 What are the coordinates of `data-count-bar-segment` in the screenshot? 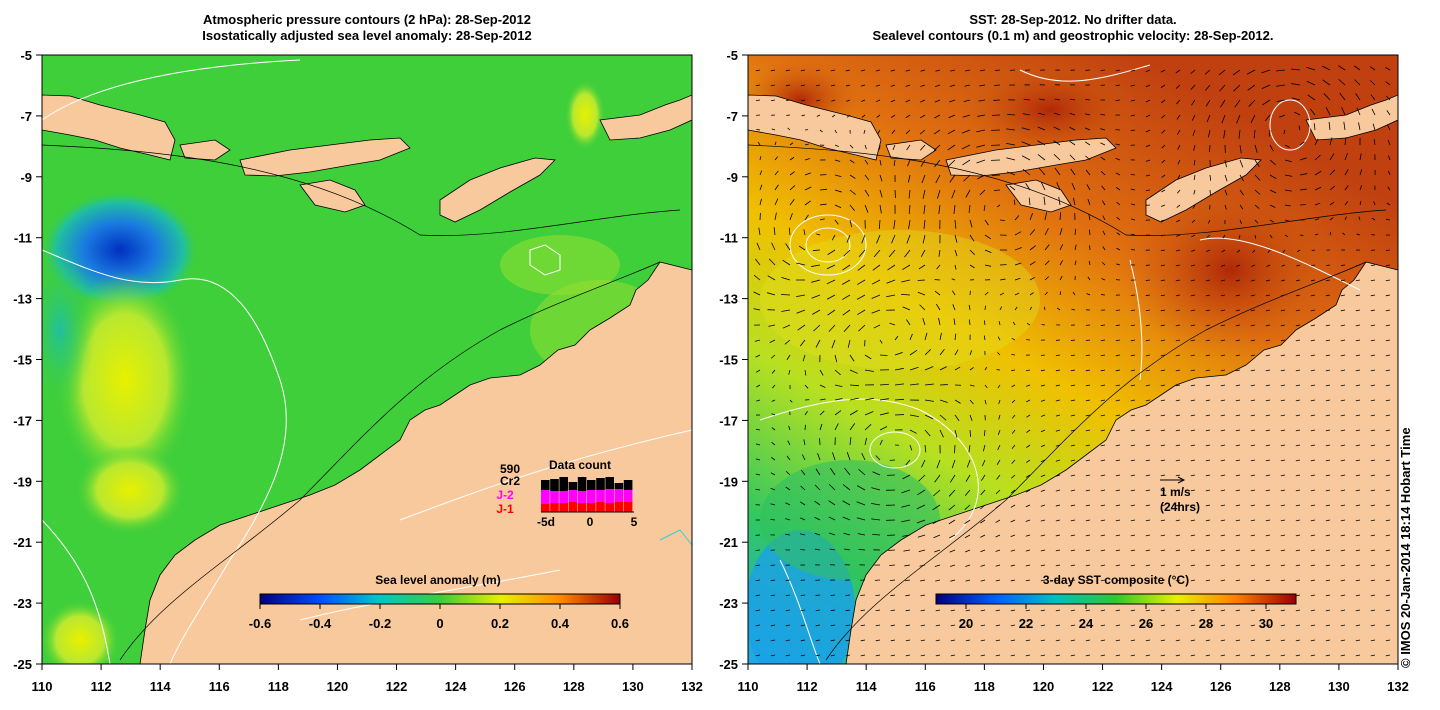 It's located at (619, 495).